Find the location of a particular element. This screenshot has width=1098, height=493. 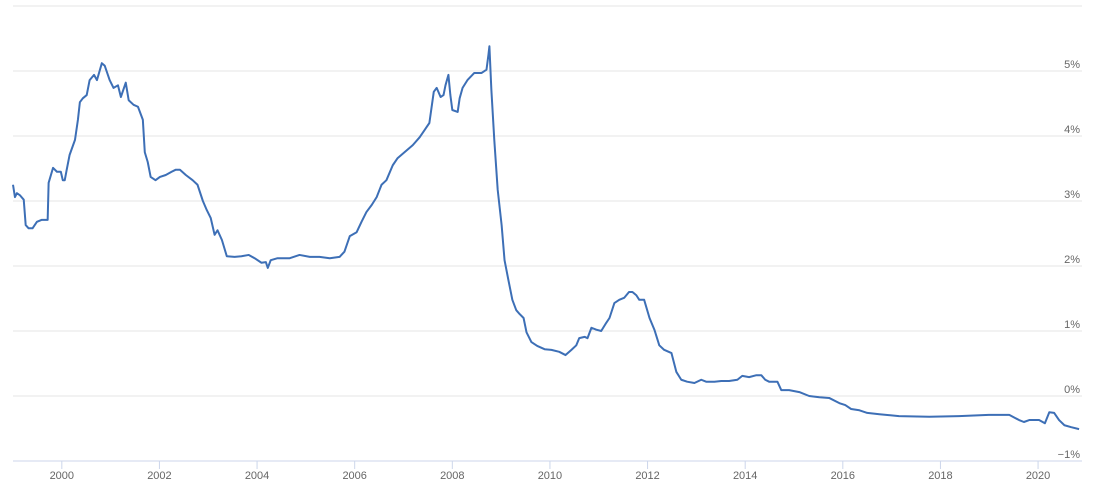

x-tick-label: 2006 is located at coordinates (354, 476).